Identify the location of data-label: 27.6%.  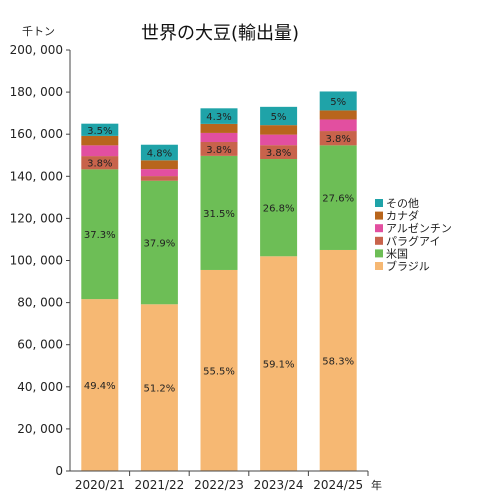
(338, 199).